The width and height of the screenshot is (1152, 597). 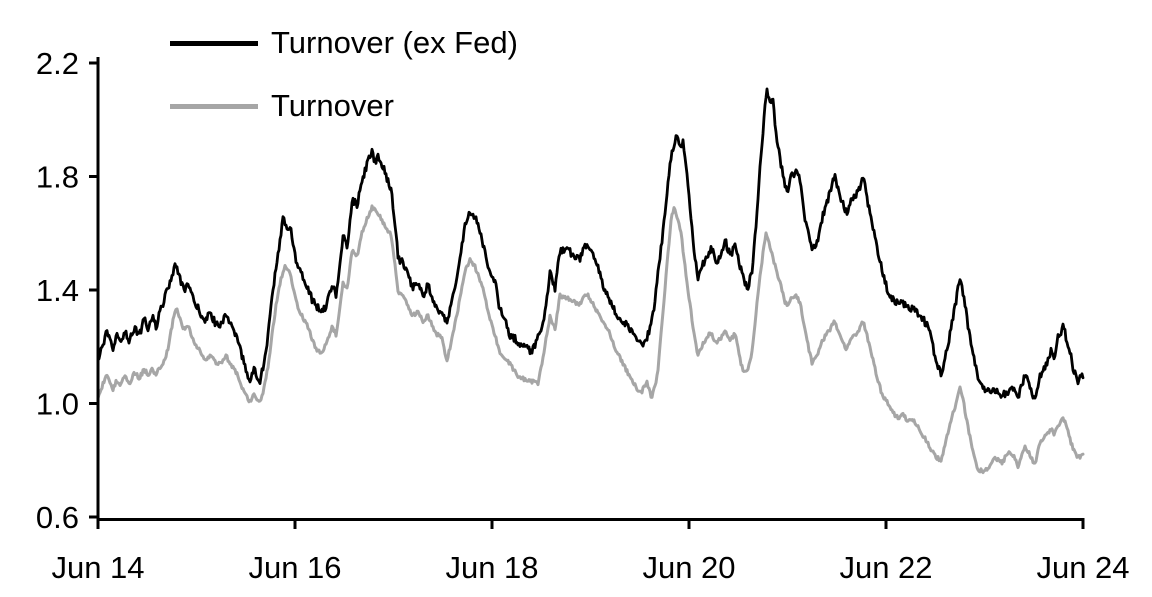 What do you see at coordinates (57, 290) in the screenshot?
I see `y-tick-label: 1.4` at bounding box center [57, 290].